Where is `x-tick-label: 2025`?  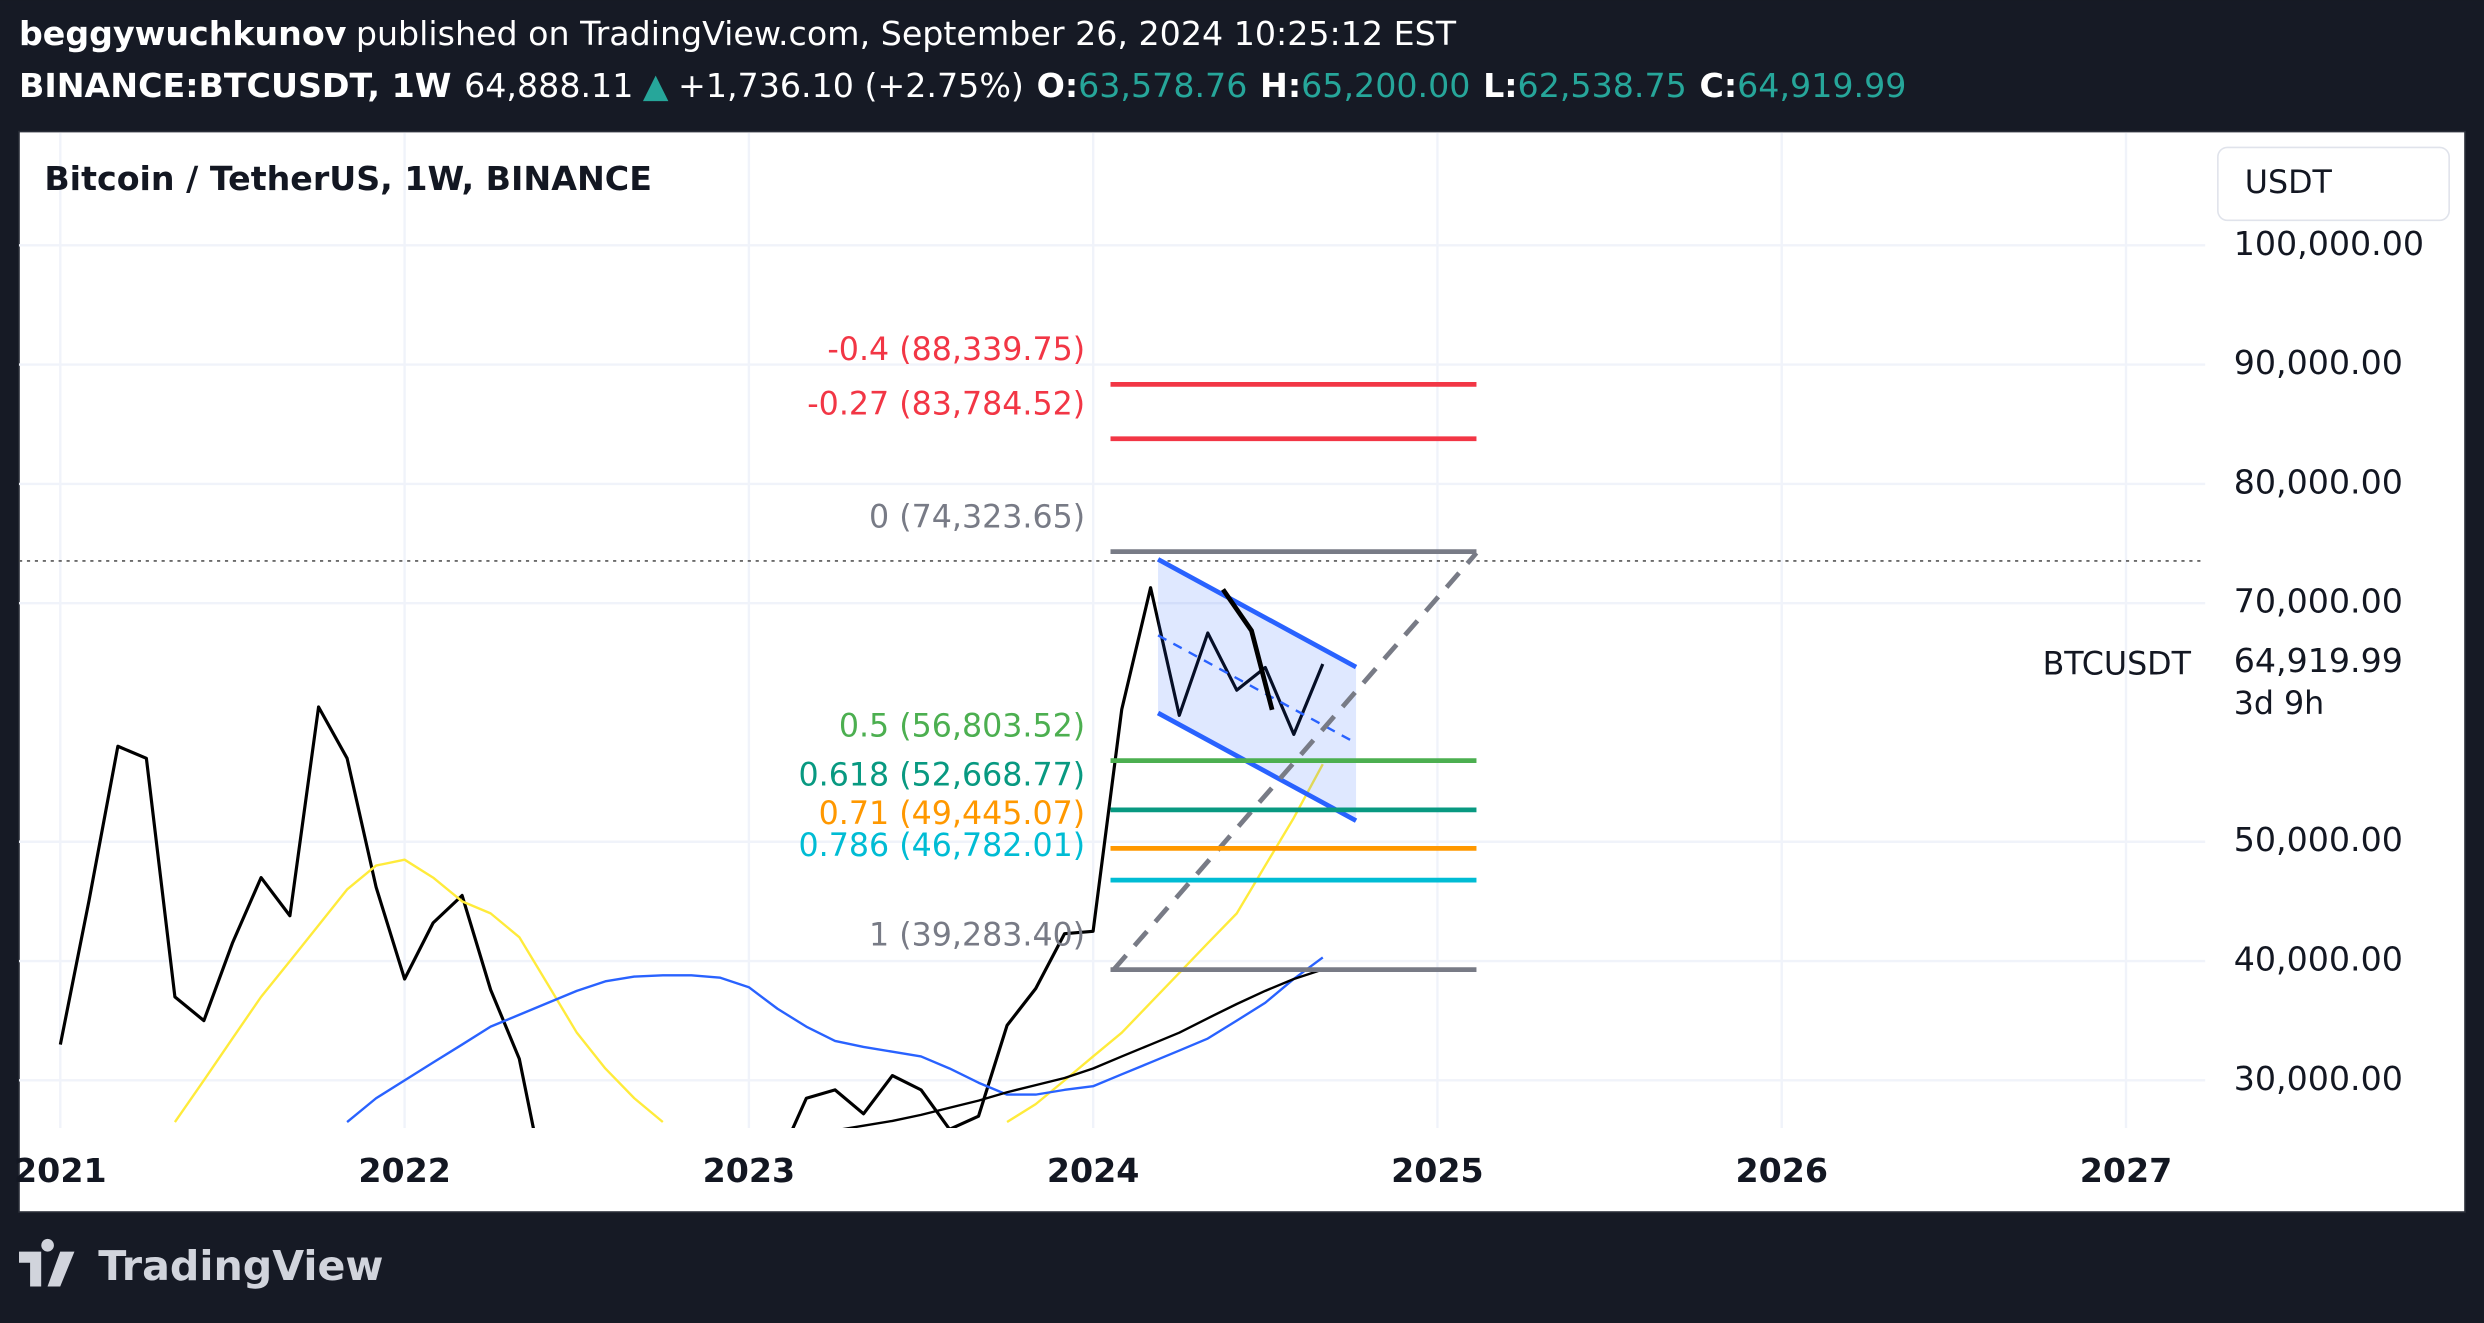 x-tick-label: 2025 is located at coordinates (1437, 1170).